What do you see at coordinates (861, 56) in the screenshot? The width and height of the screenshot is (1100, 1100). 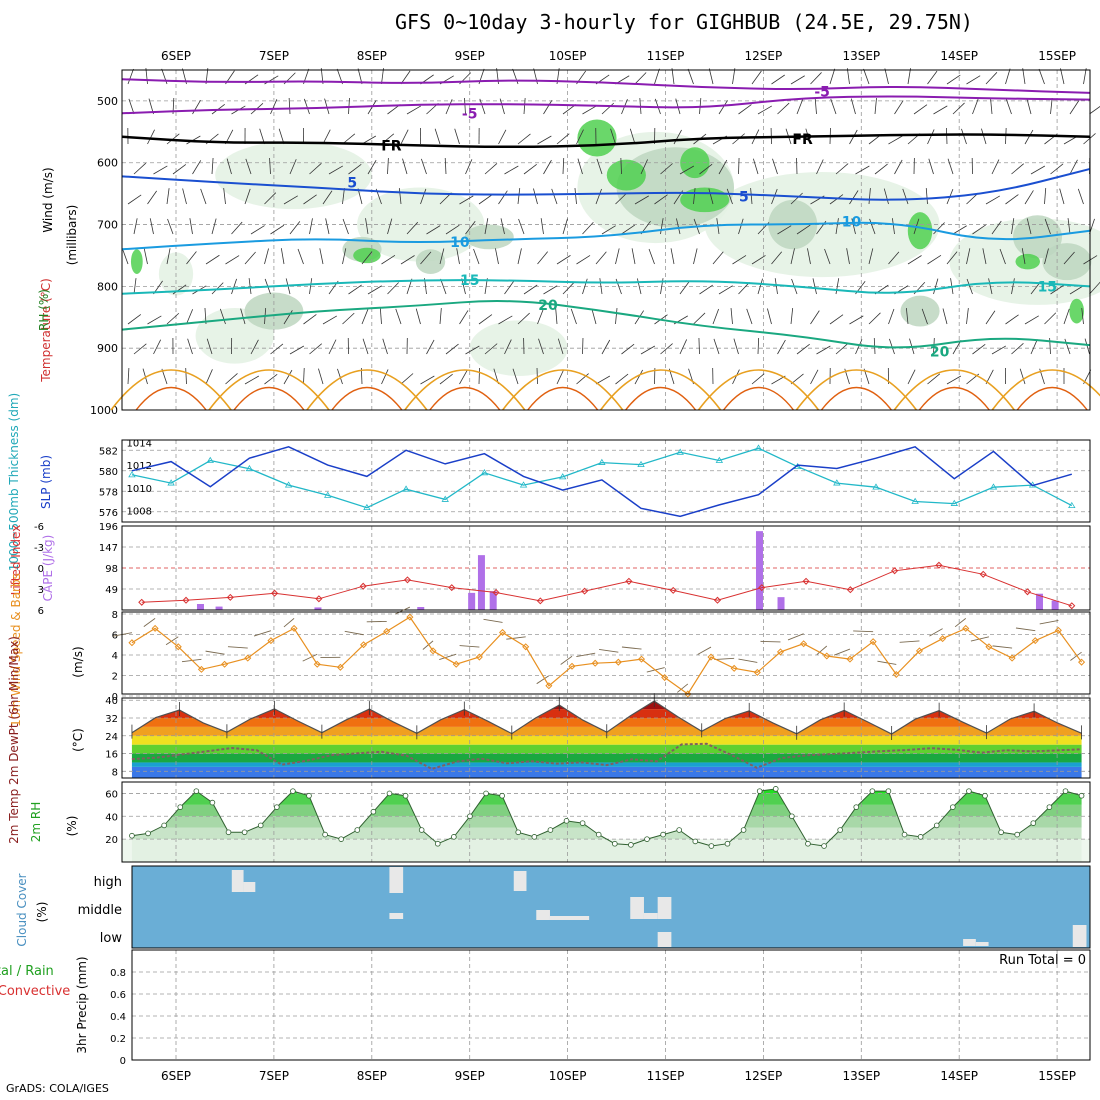 I see `date-label-top-7: 13SEP` at bounding box center [861, 56].